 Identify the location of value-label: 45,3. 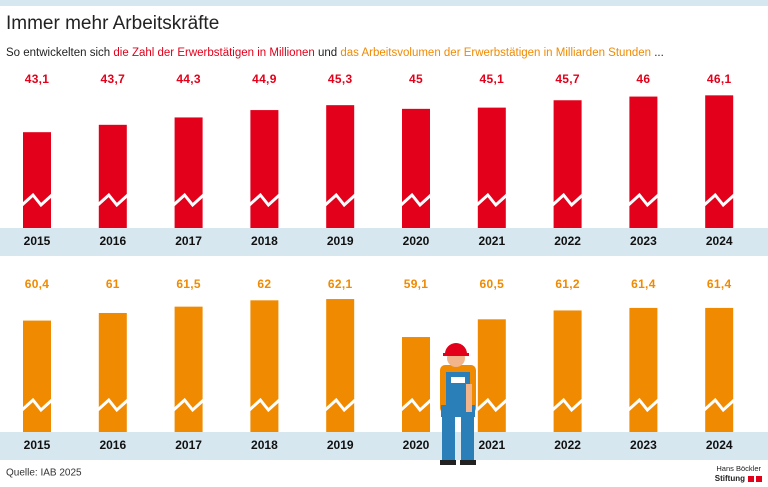
(340, 79).